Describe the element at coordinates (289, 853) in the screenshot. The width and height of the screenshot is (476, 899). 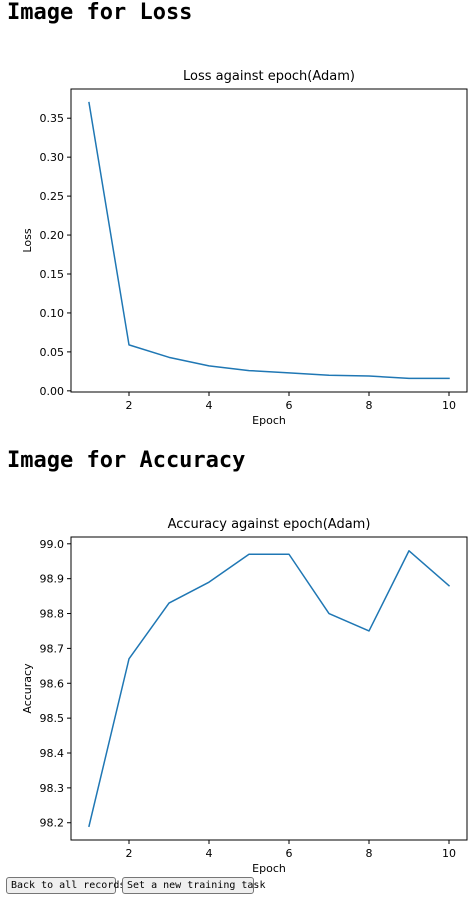
I see `accuracy-xtick-label: 6` at that location.